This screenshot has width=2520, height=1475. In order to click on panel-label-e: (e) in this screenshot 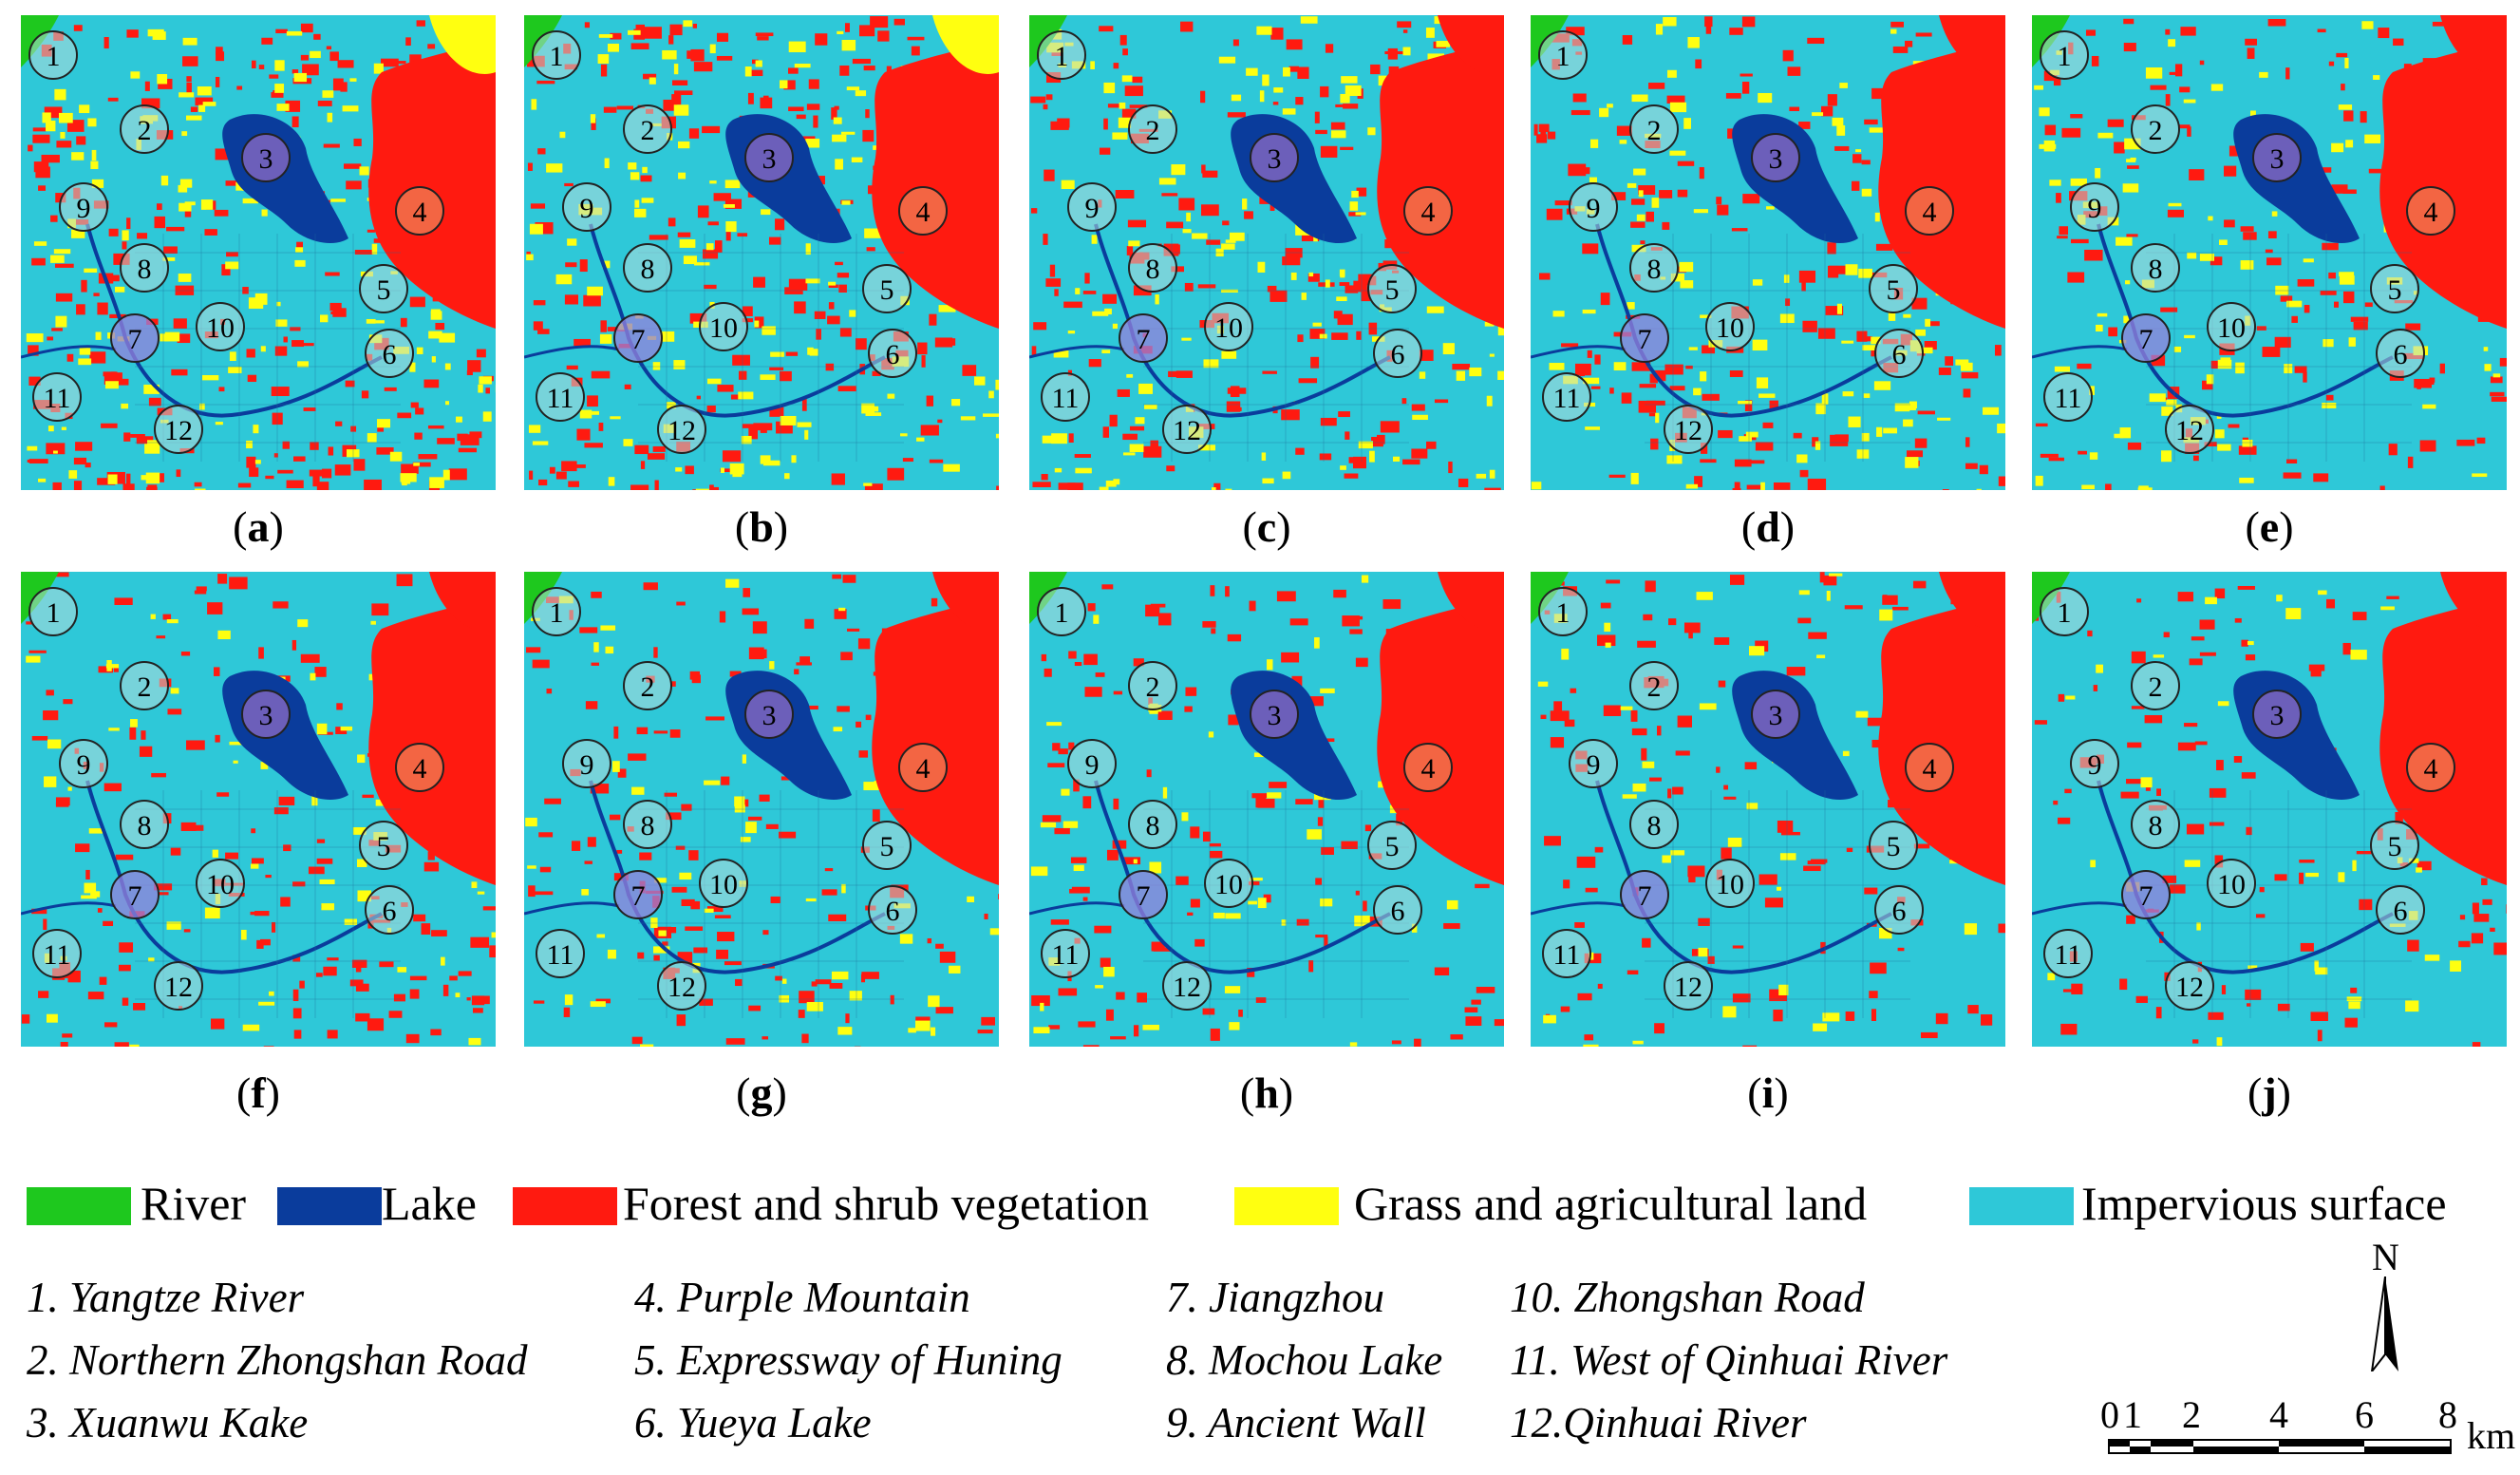, I will do `click(2269, 526)`.